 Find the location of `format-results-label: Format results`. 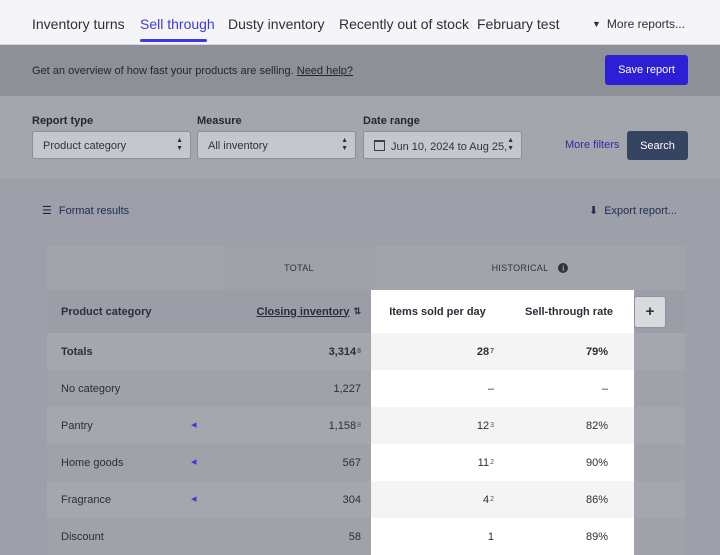

format-results-label: Format results is located at coordinates (94, 210).